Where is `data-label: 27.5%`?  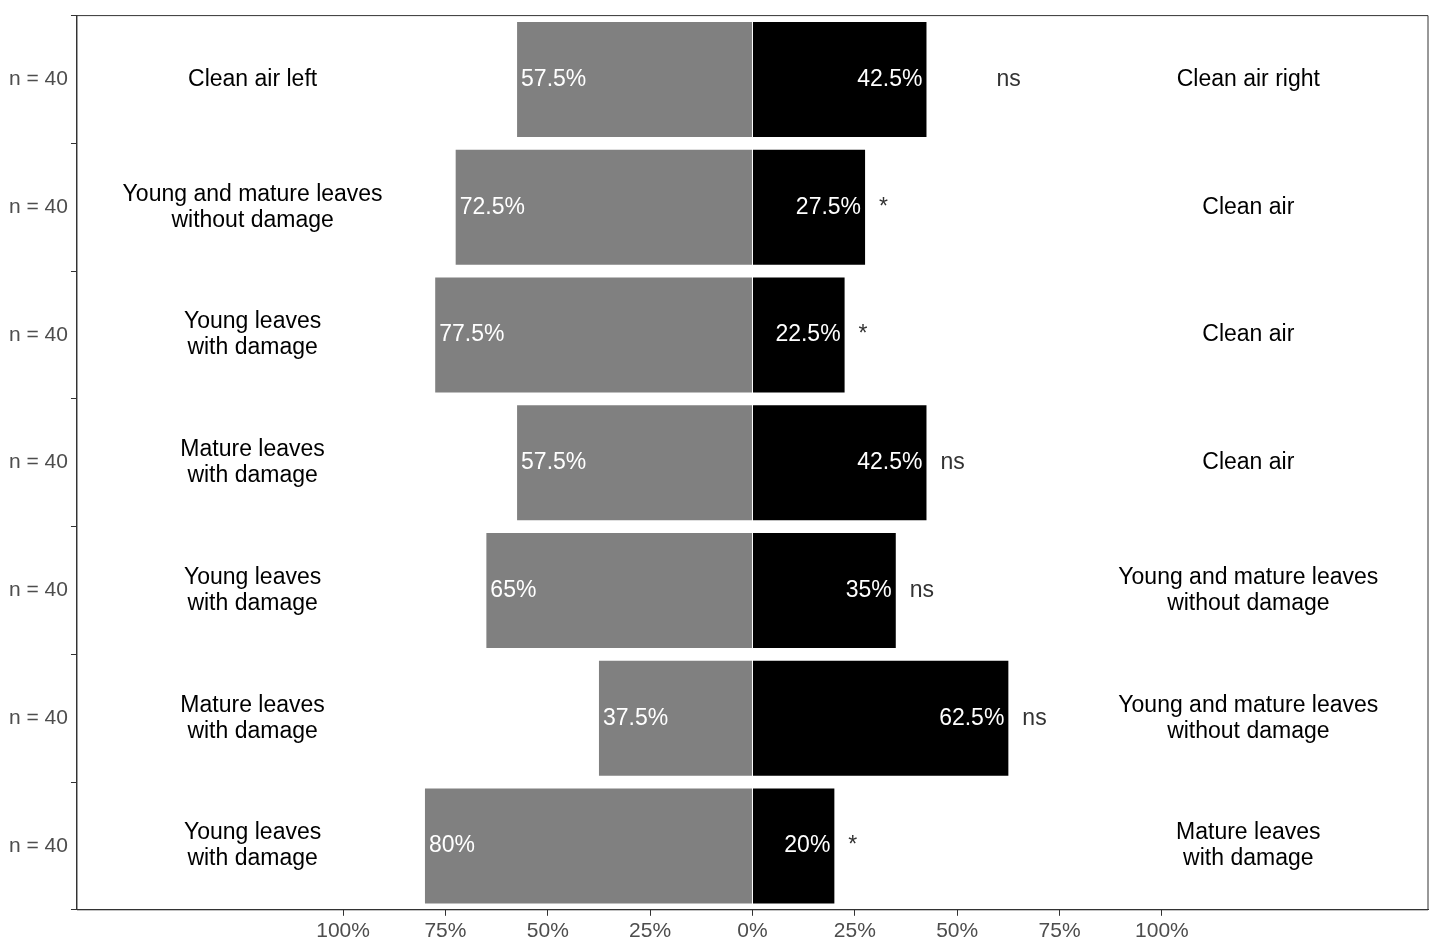 data-label: 27.5% is located at coordinates (828, 205).